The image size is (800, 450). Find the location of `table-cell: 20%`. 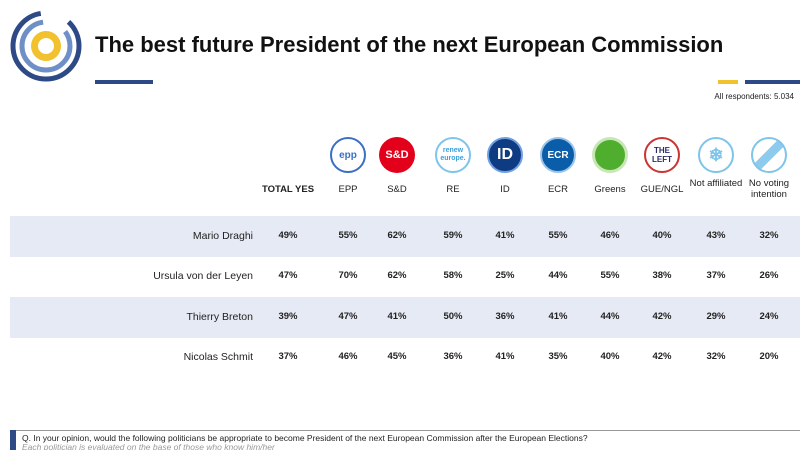

table-cell: 20% is located at coordinates (769, 356).